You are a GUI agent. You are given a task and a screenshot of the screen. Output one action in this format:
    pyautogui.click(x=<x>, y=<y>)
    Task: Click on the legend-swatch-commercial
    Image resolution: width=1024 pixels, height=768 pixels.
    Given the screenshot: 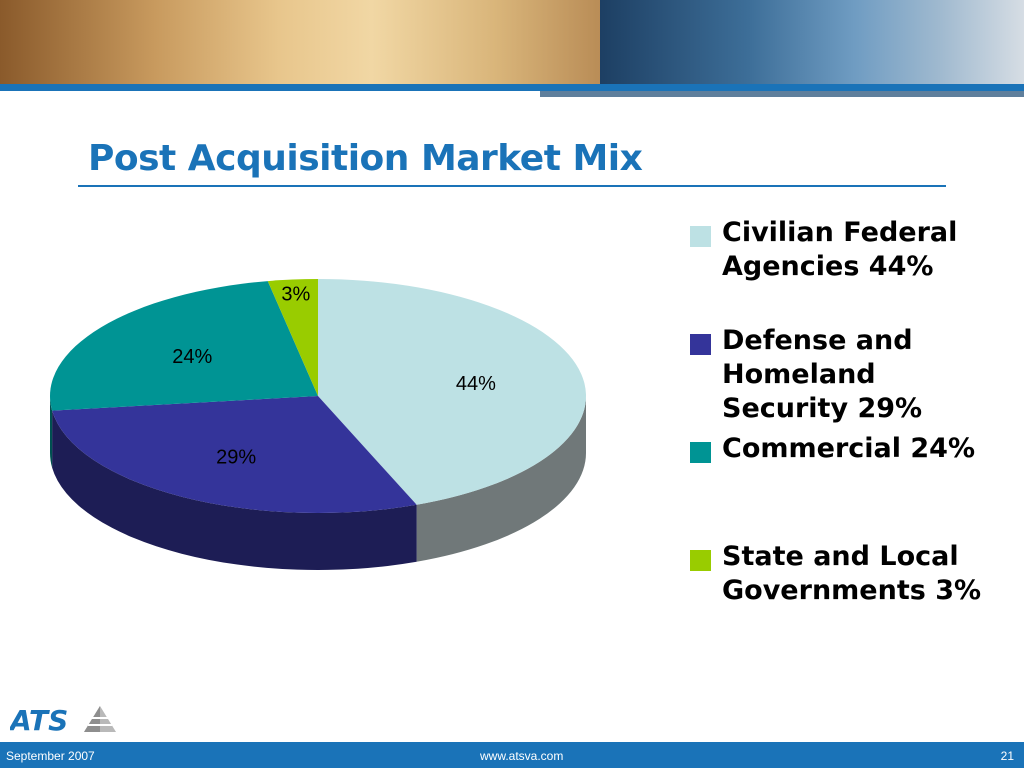 What is the action you would take?
    pyautogui.click(x=700, y=452)
    